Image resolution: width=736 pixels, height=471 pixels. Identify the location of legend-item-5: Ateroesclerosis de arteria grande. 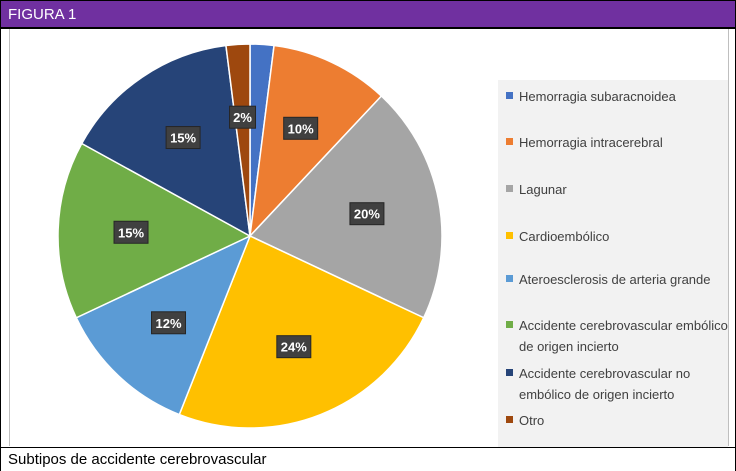
(617, 279).